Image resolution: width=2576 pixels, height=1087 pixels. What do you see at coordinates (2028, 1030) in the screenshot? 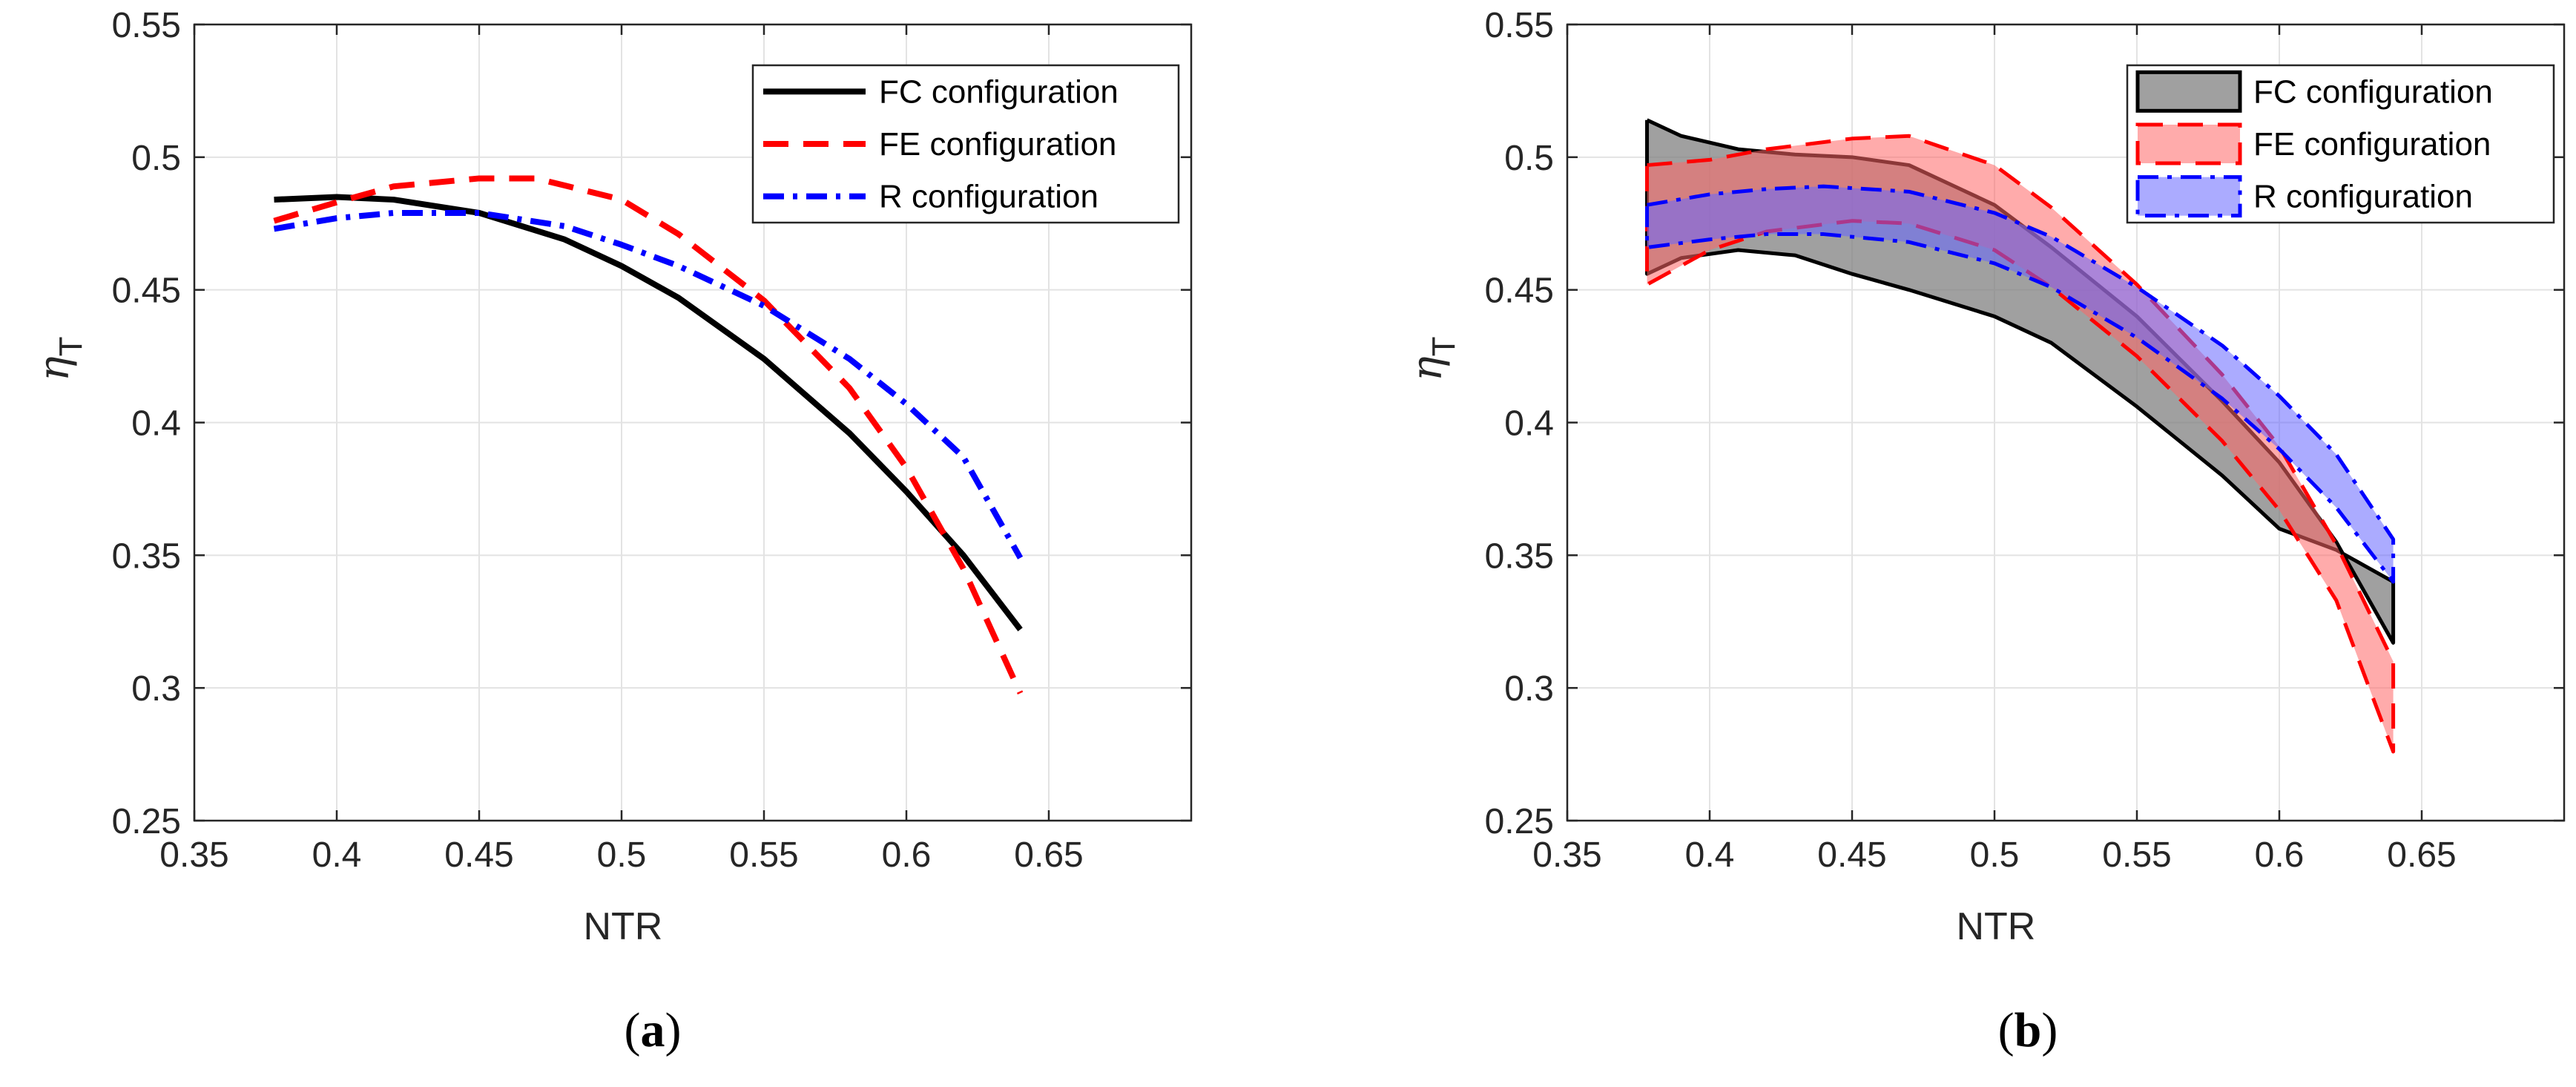
I see `panel-caption: (b)` at bounding box center [2028, 1030].